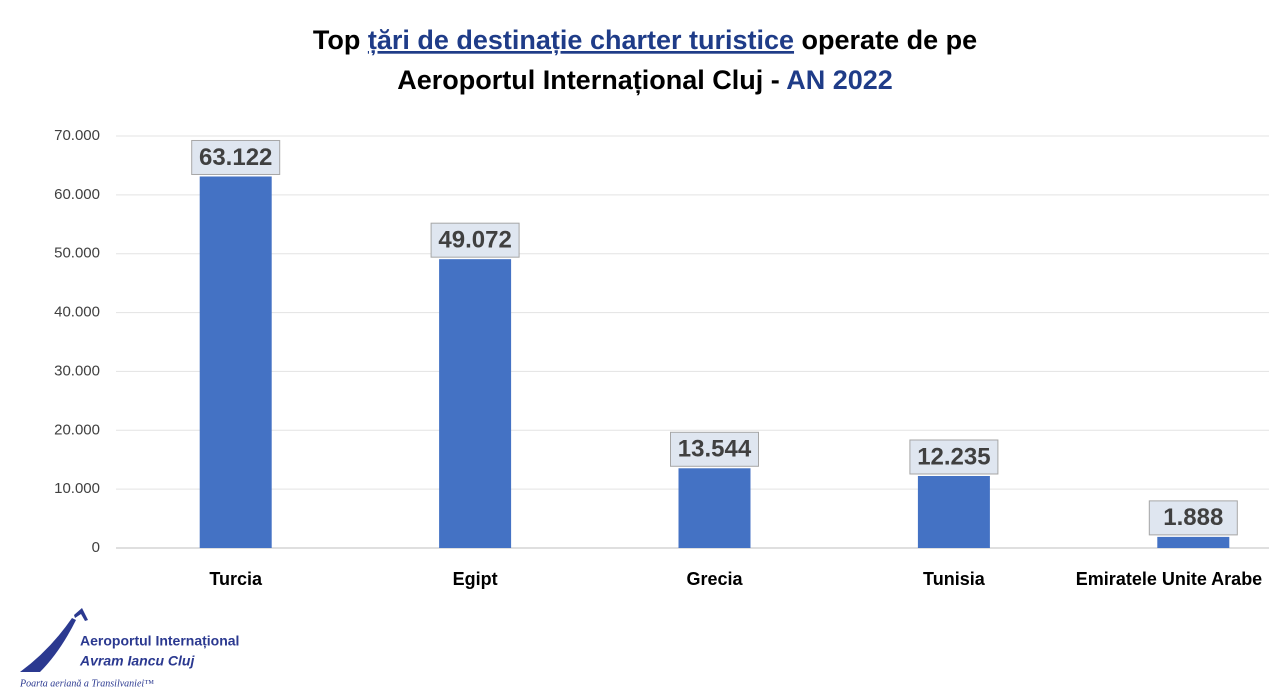 The image size is (1269, 697). What do you see at coordinates (77, 194) in the screenshot?
I see `y-tick-label: 60.000` at bounding box center [77, 194].